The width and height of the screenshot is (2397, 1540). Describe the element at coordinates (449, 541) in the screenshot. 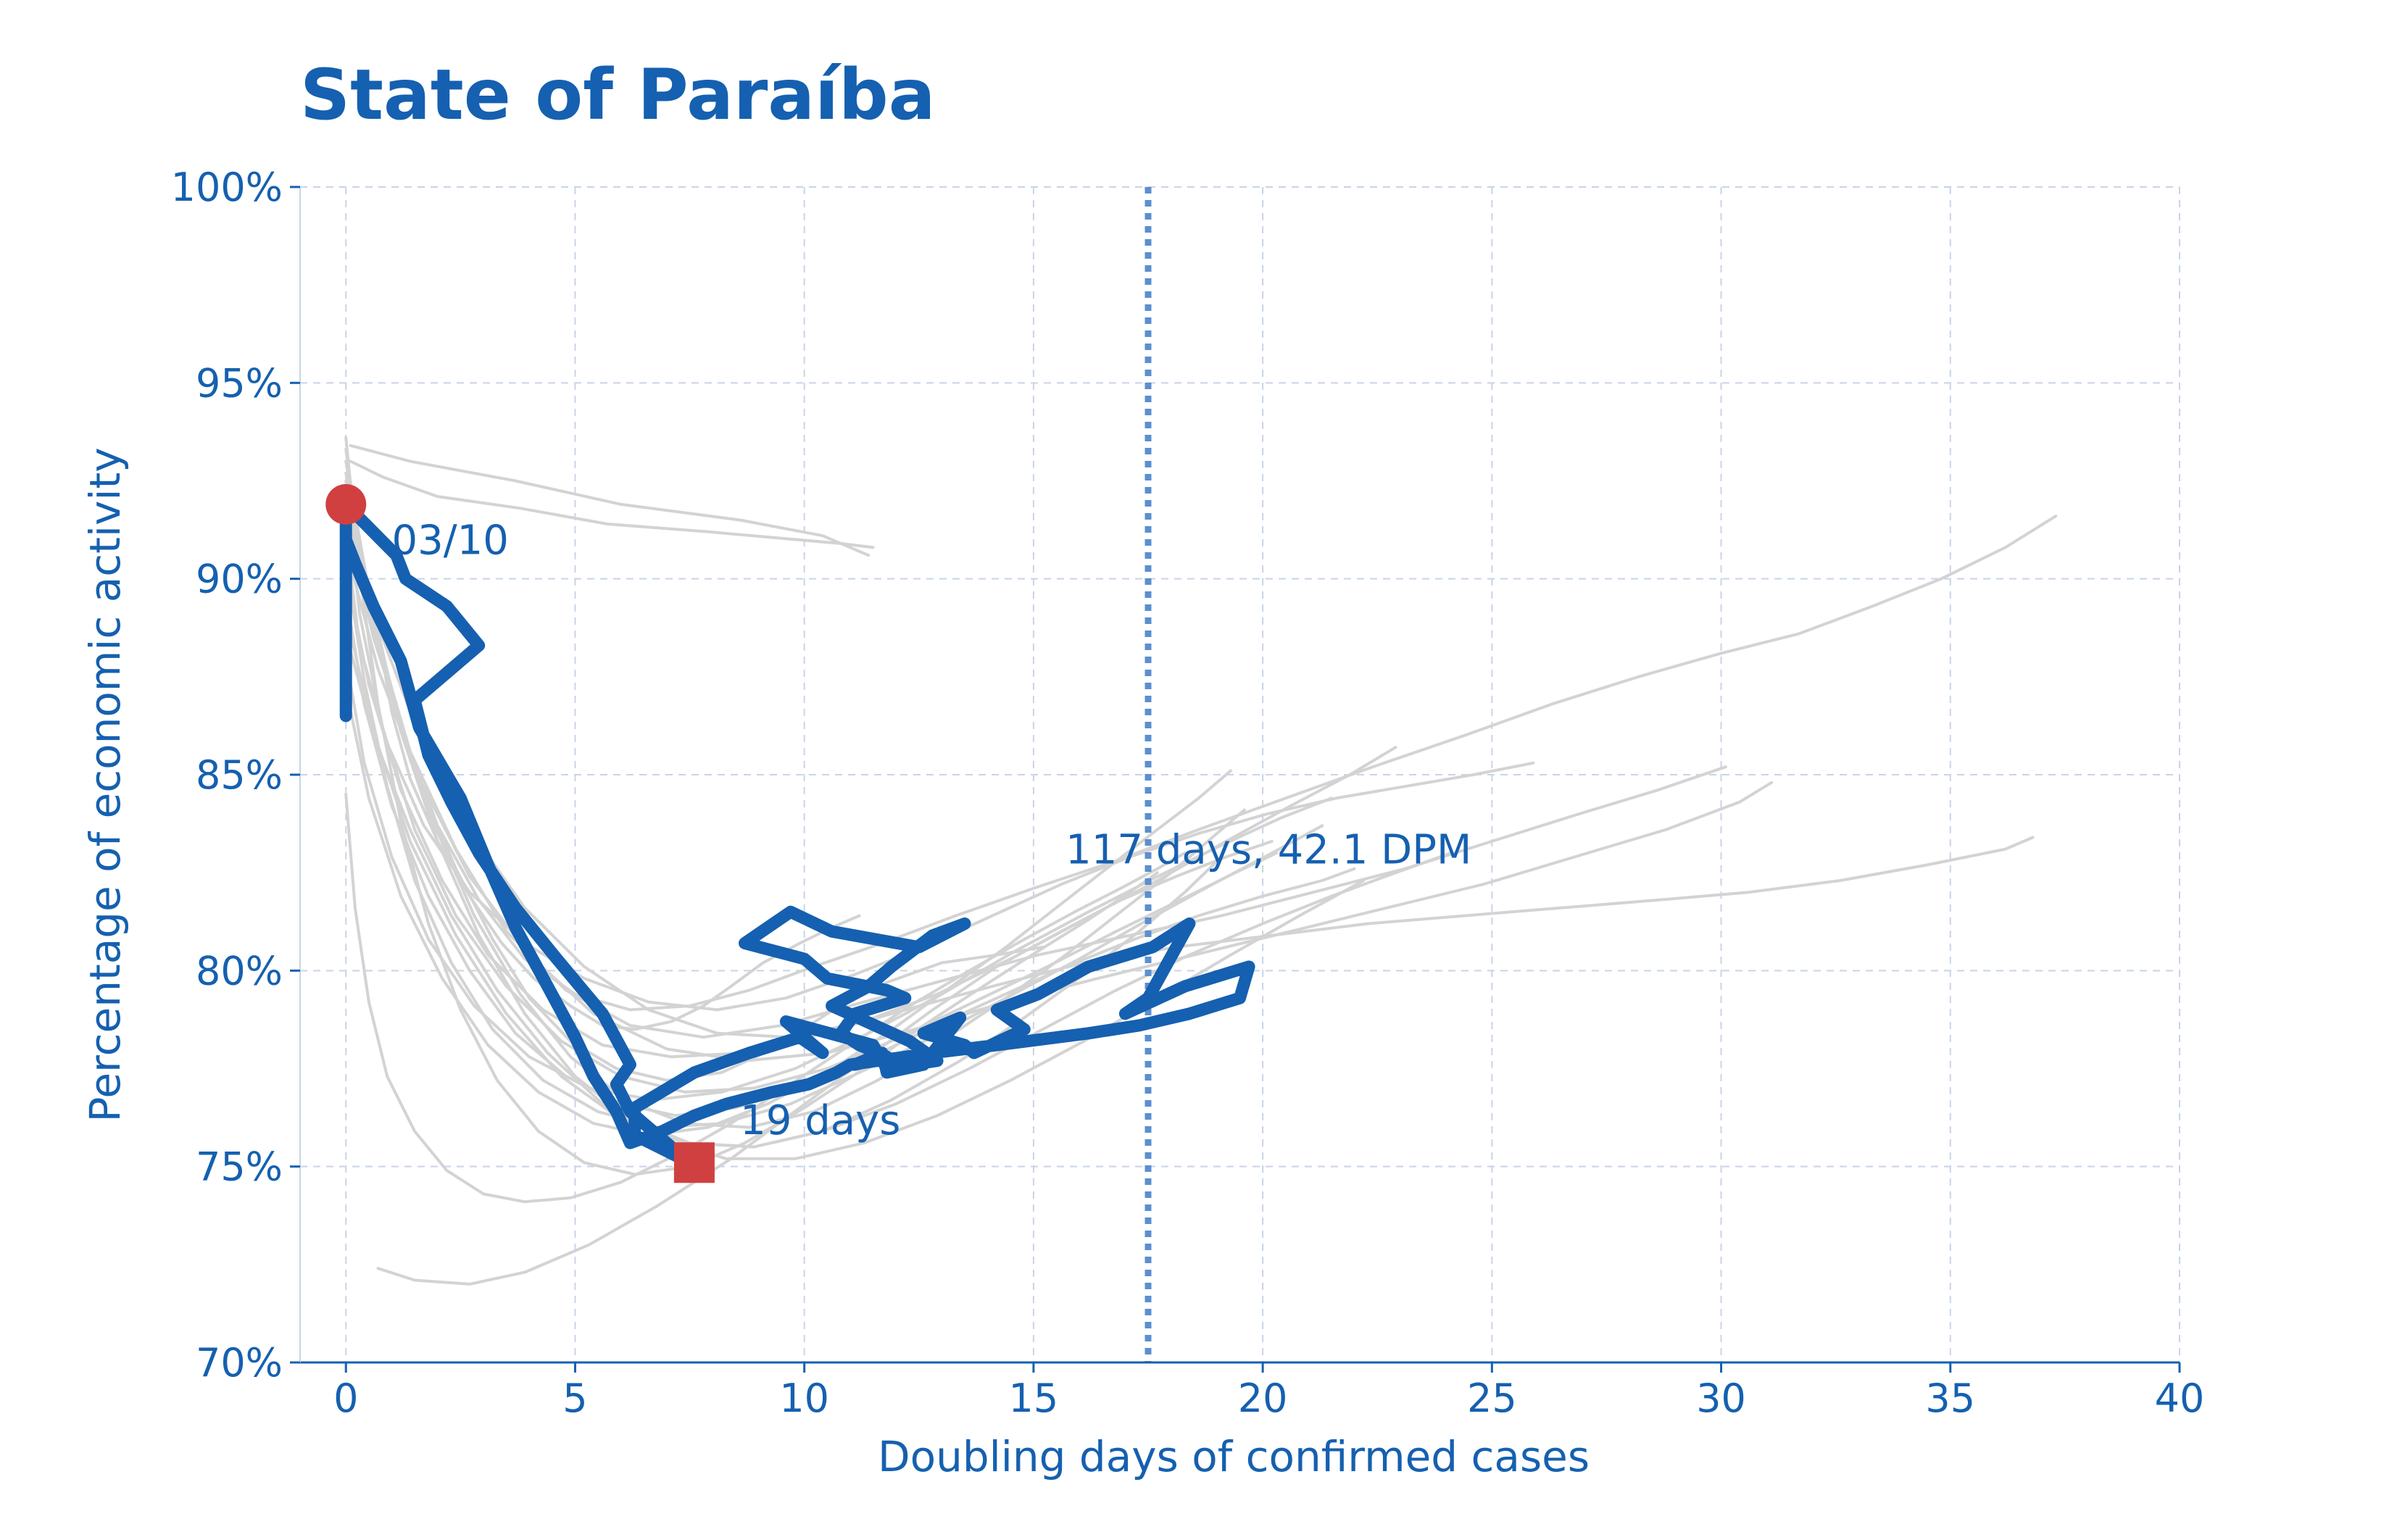

I see `annotation-0: 03/10` at that location.